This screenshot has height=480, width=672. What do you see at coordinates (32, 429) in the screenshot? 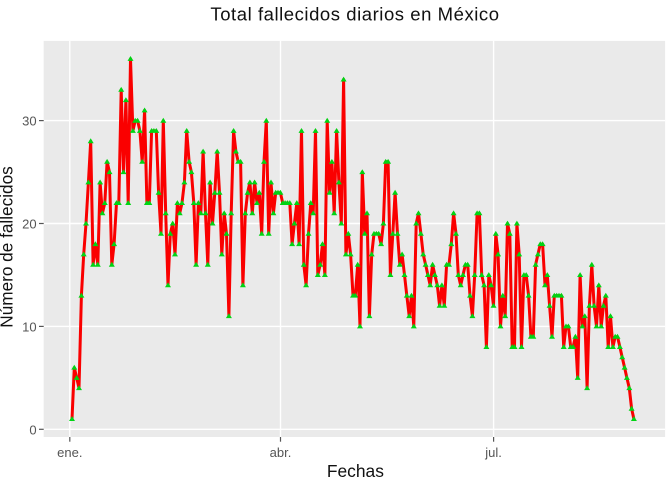
I see `svg-text: 0` at bounding box center [32, 429].